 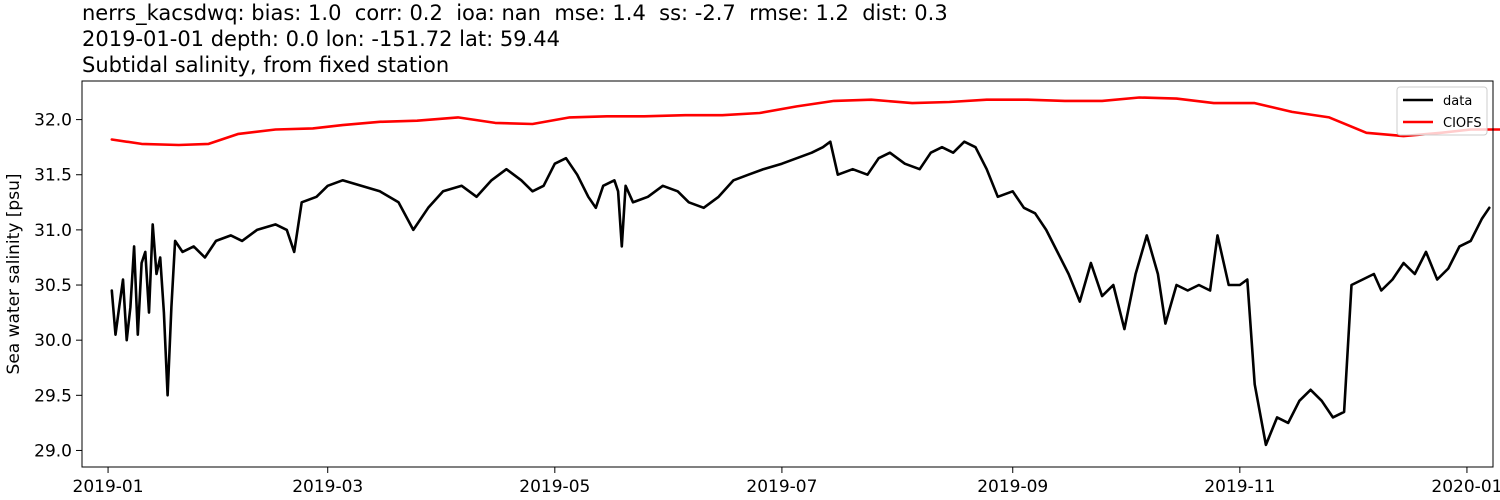 What do you see at coordinates (53, 396) in the screenshot?
I see `y-tick-label: 29.5` at bounding box center [53, 396].